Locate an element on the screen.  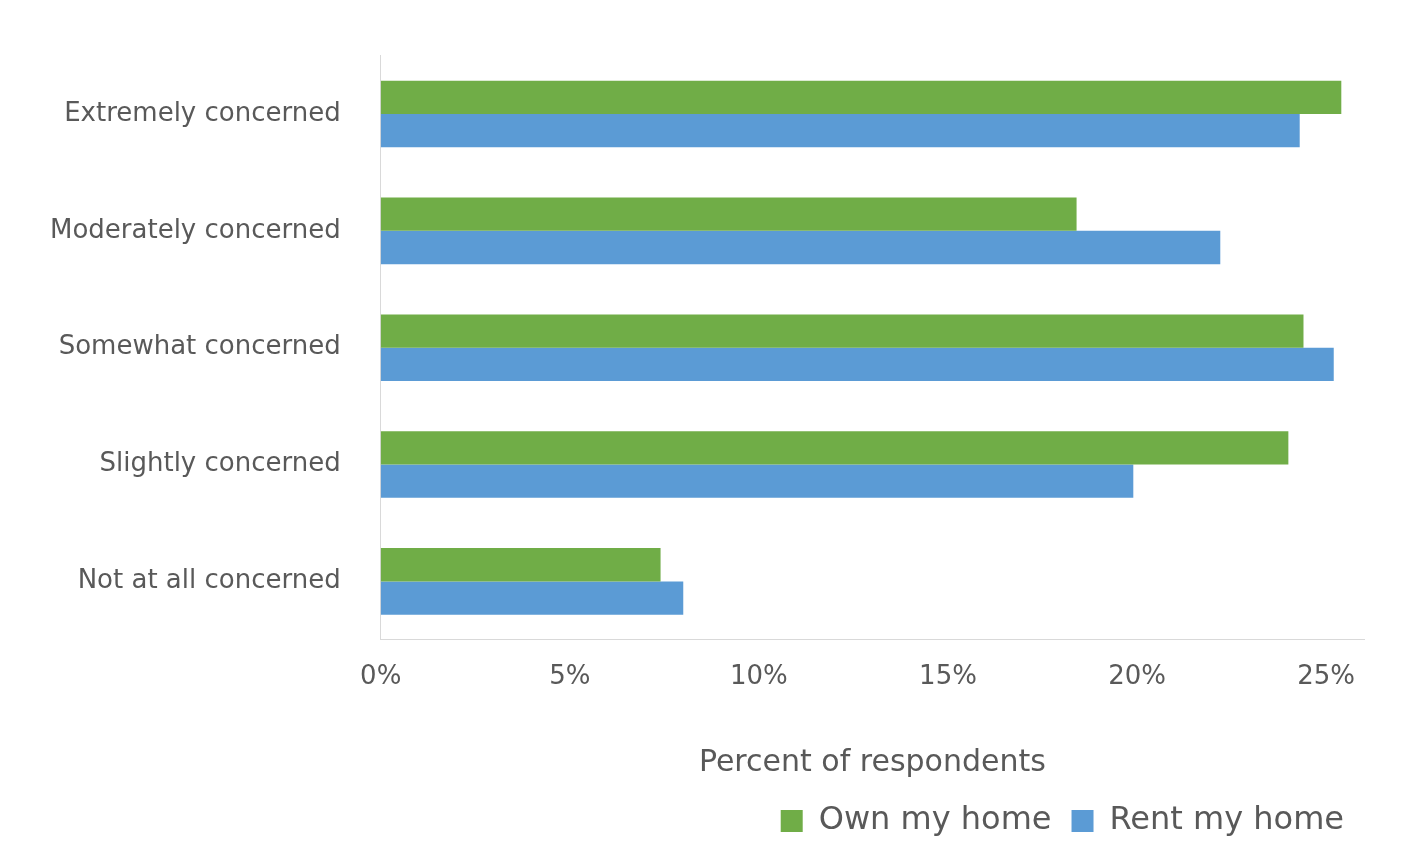
x-tick-label: 0% is located at coordinates (381, 675).